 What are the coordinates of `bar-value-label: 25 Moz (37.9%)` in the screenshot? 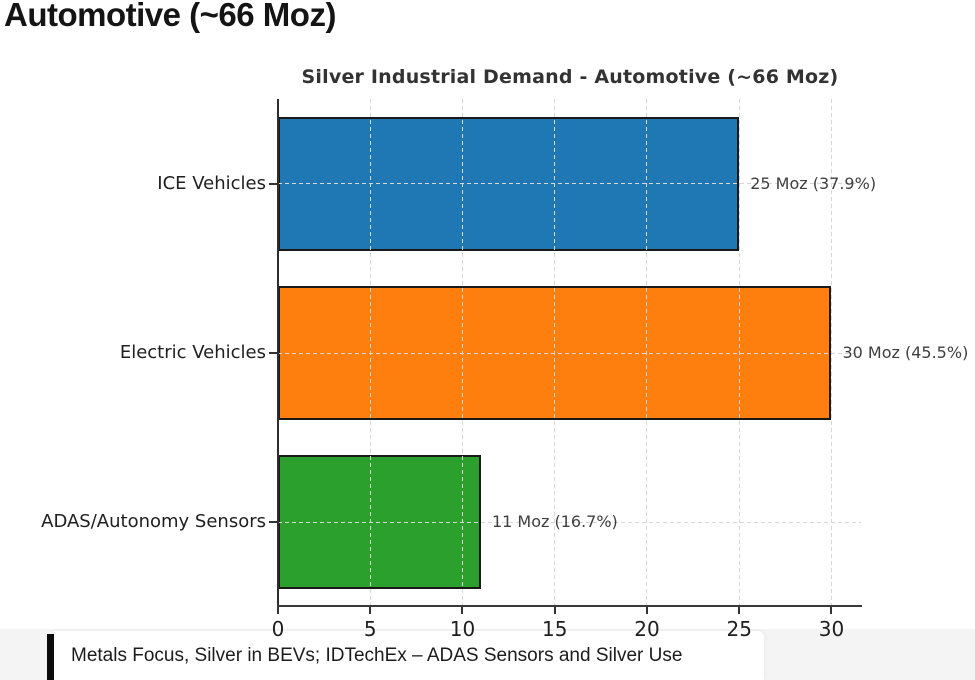 It's located at (813, 183).